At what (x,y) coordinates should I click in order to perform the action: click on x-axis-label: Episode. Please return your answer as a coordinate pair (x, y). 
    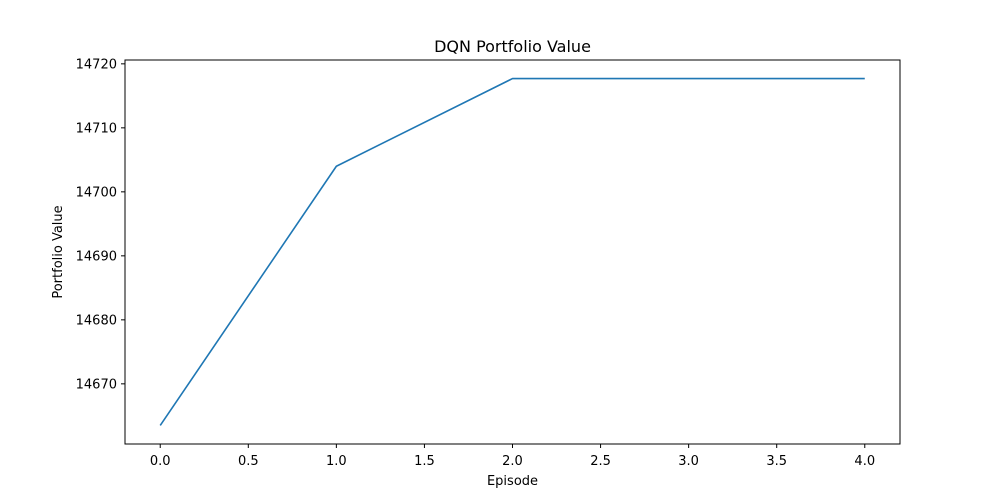
    Looking at the image, I should click on (512, 481).